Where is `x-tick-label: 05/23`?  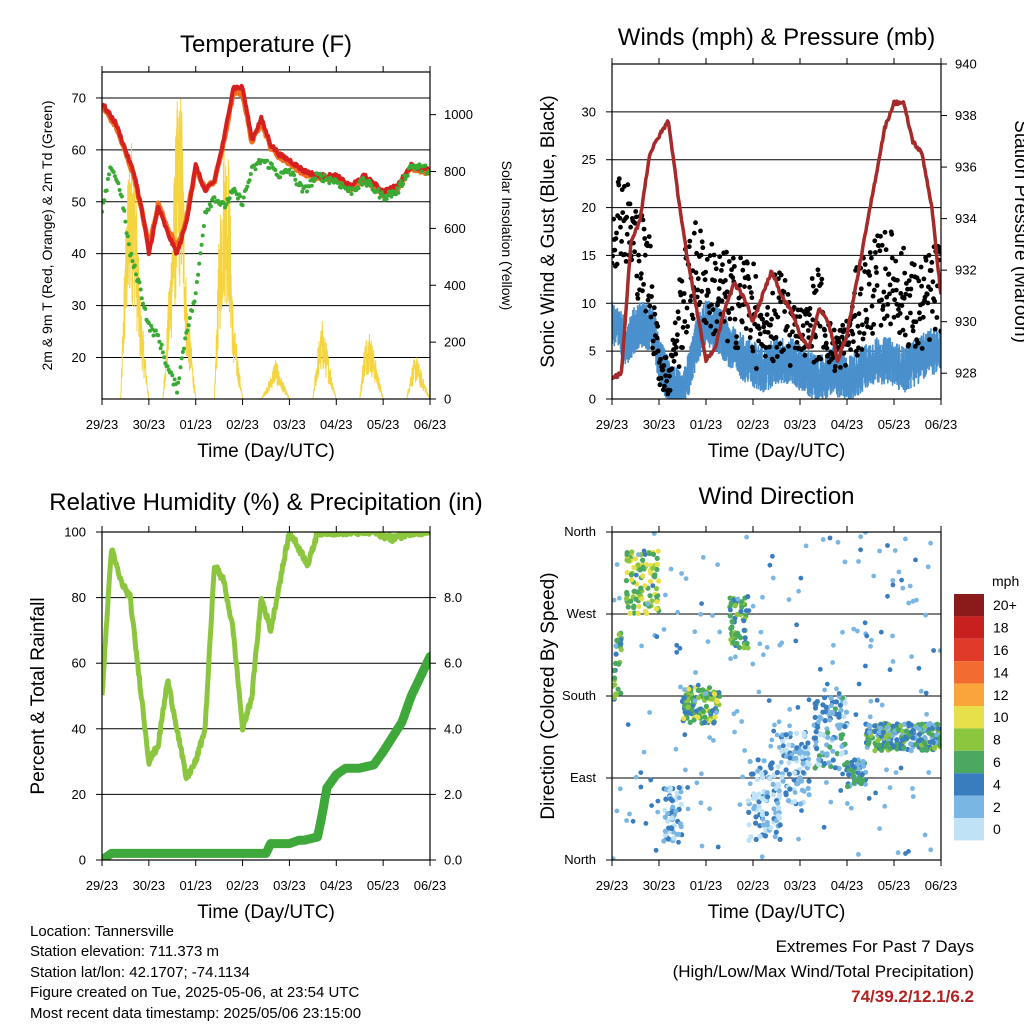 x-tick-label: 05/23 is located at coordinates (383, 885).